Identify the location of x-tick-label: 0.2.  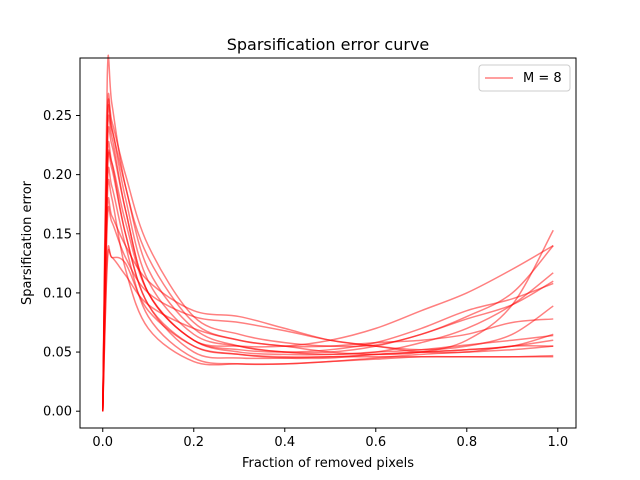
(193, 442).